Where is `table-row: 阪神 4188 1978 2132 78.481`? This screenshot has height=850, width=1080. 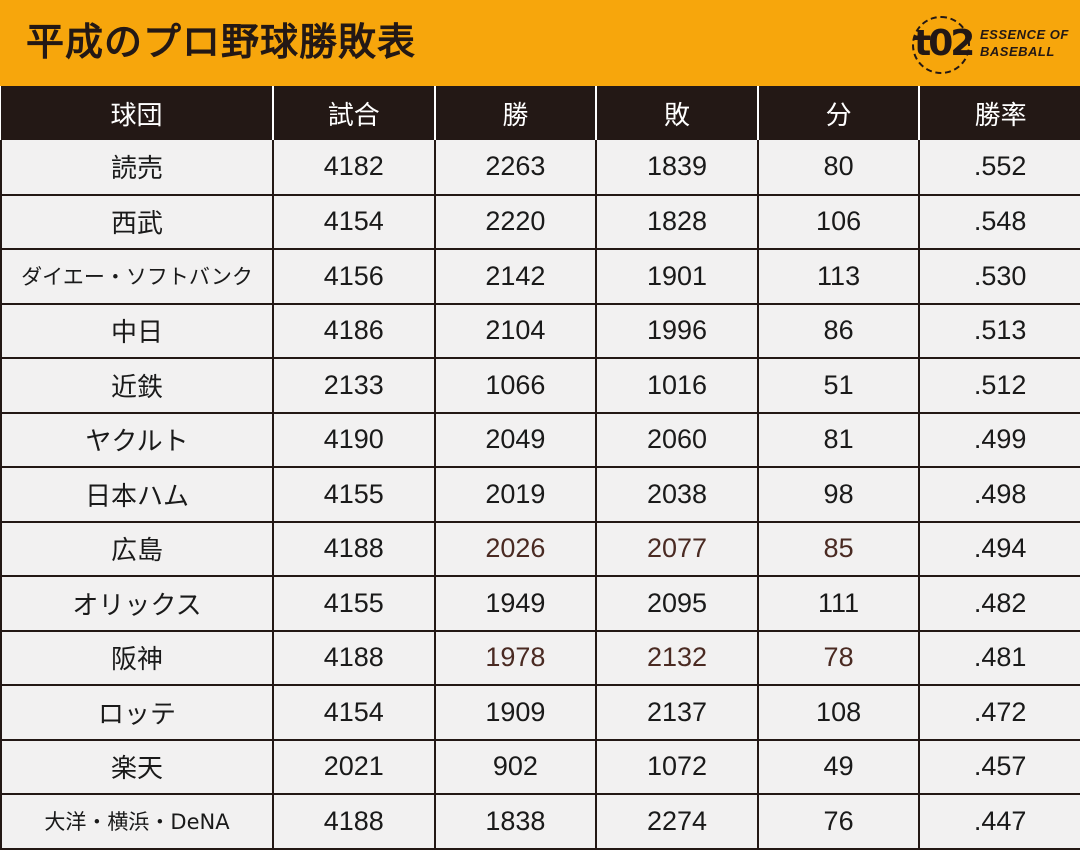
table-row: 阪神 4188 1978 2132 78.481 is located at coordinates (540, 658).